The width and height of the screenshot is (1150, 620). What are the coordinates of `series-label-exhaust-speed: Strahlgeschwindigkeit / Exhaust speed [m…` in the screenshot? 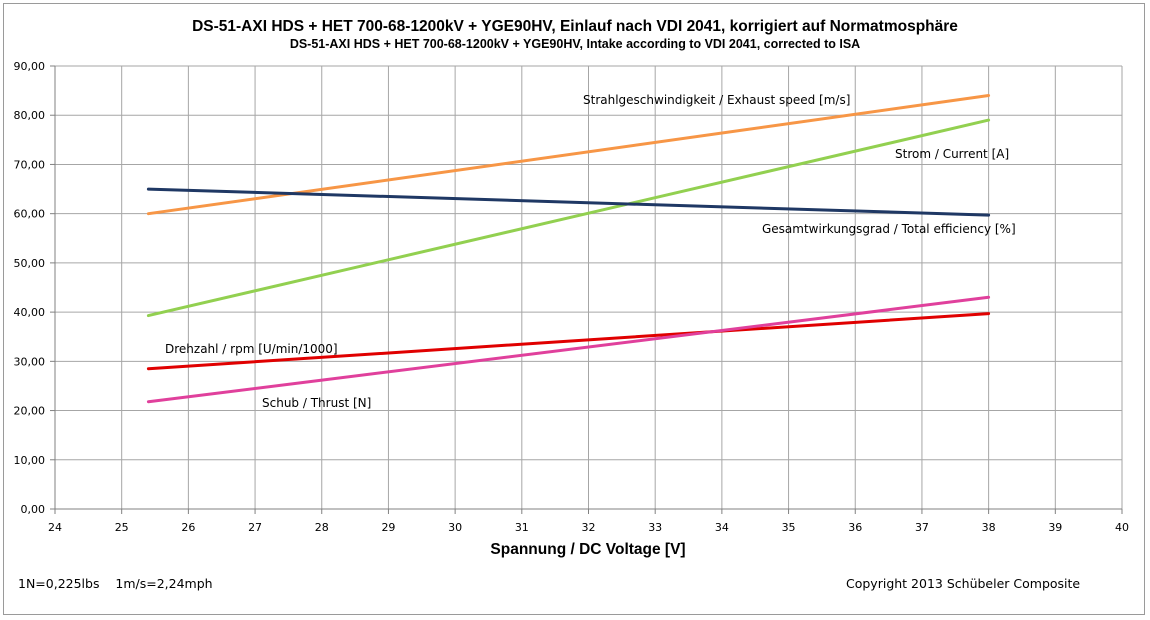 It's located at (716, 100).